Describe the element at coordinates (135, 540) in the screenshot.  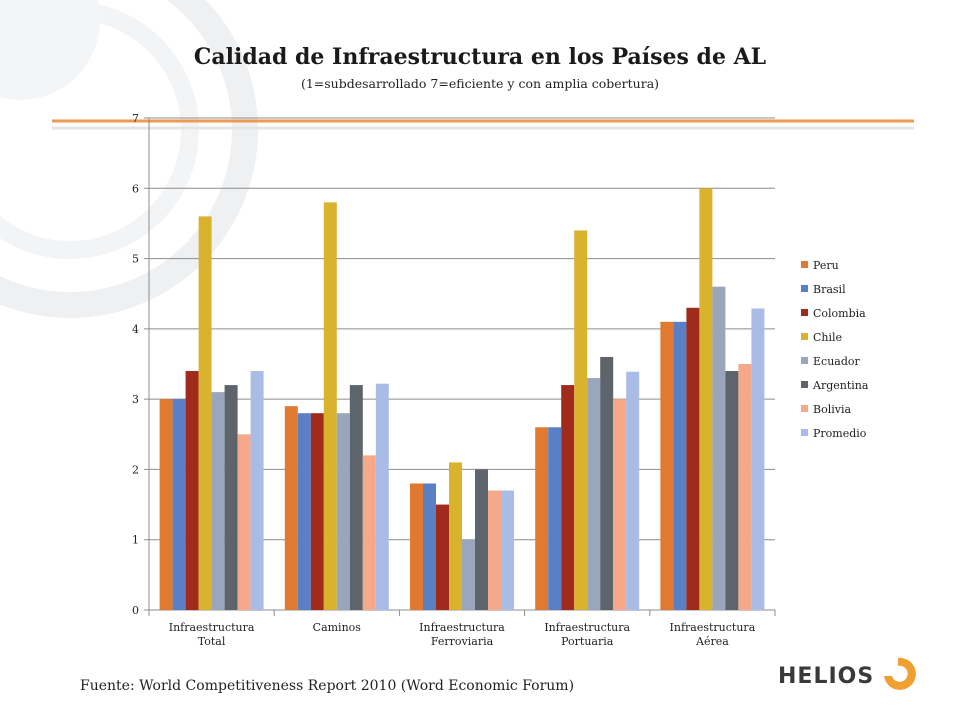
I see `y-tick-label: 1` at that location.